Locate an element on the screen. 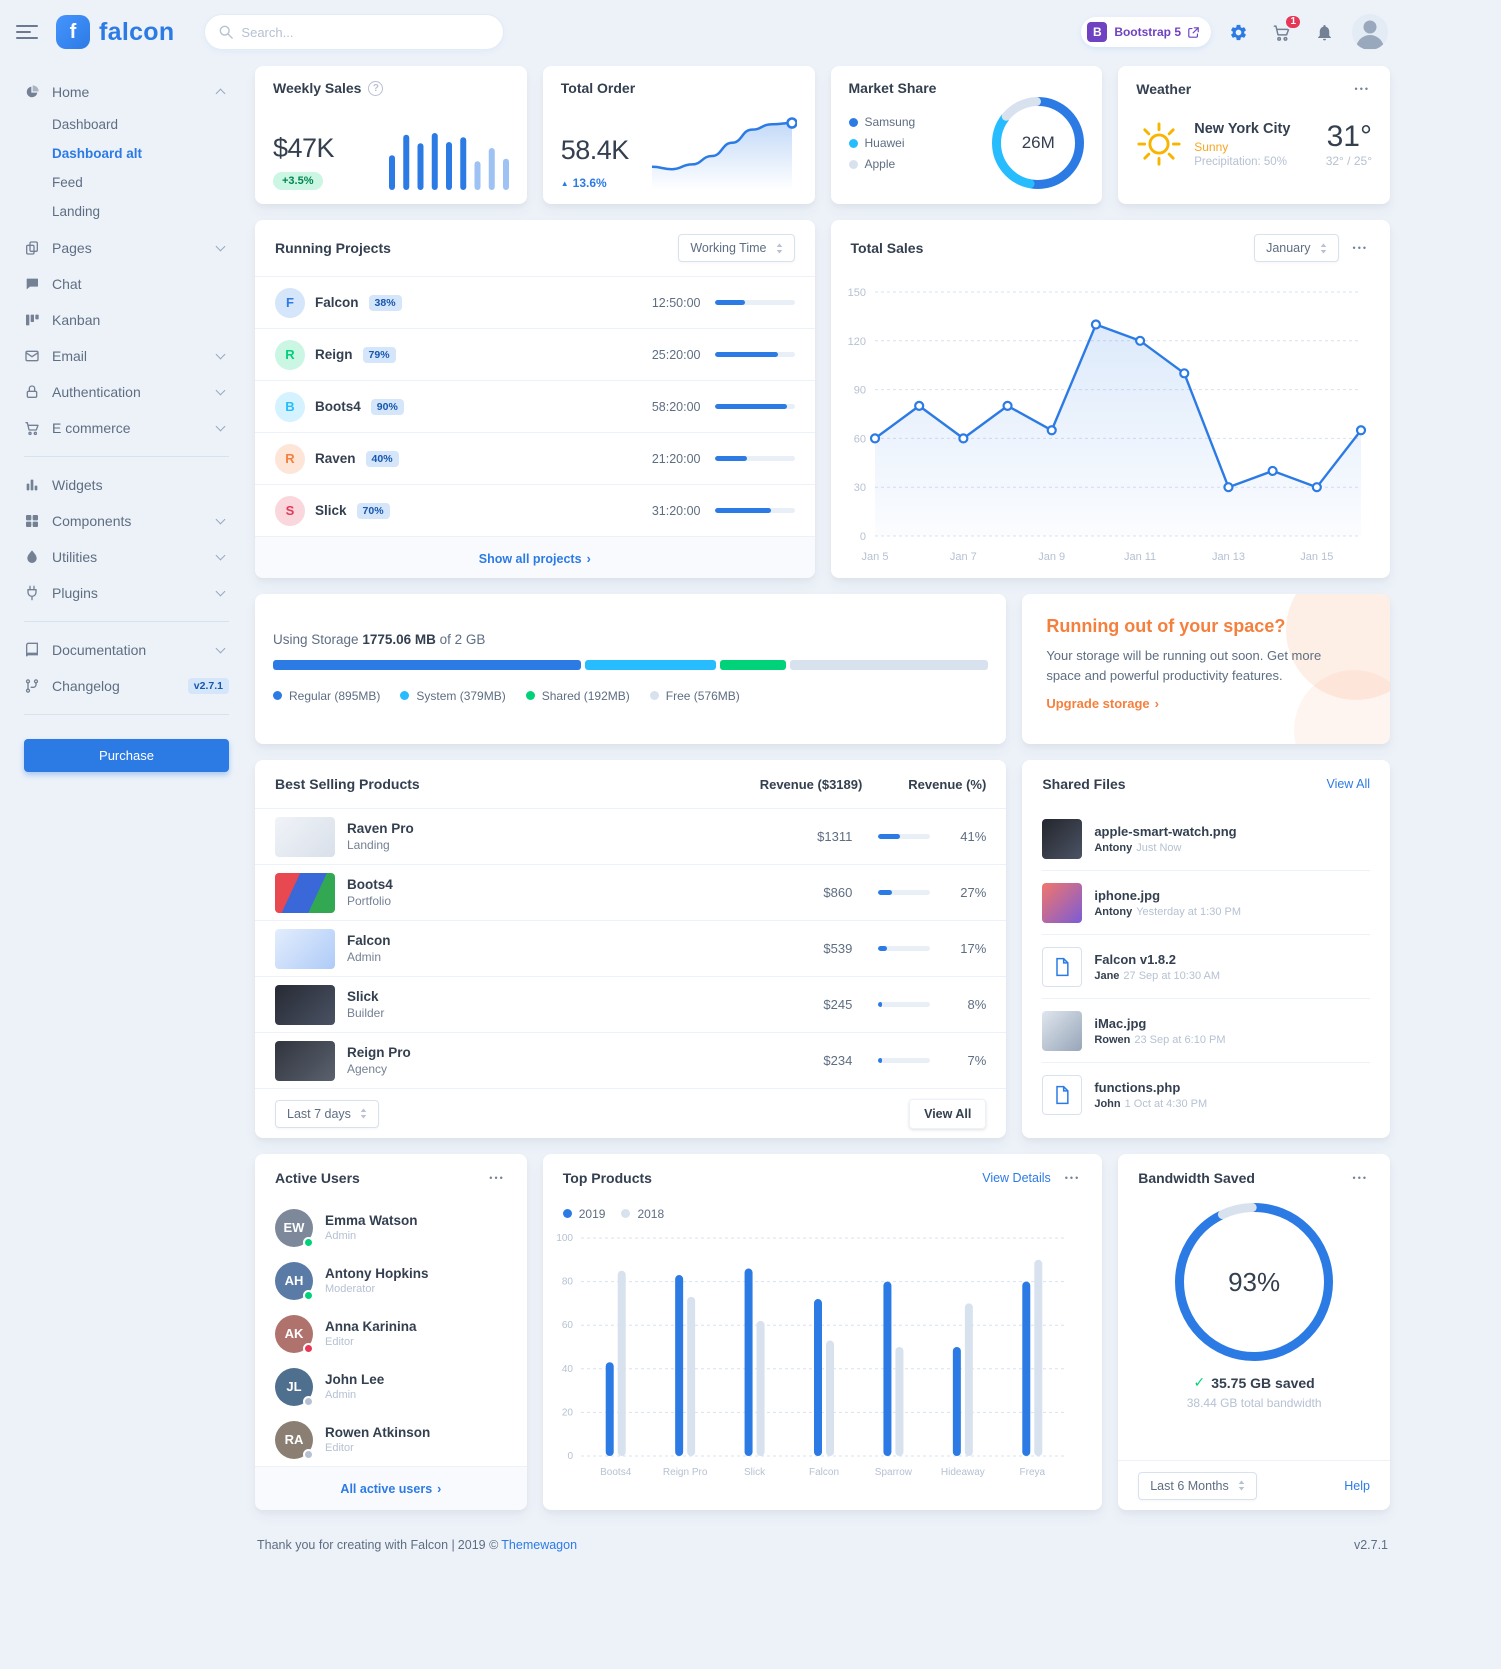 Image resolution: width=1501 pixels, height=1669 pixels. search-input is located at coordinates (365, 32).